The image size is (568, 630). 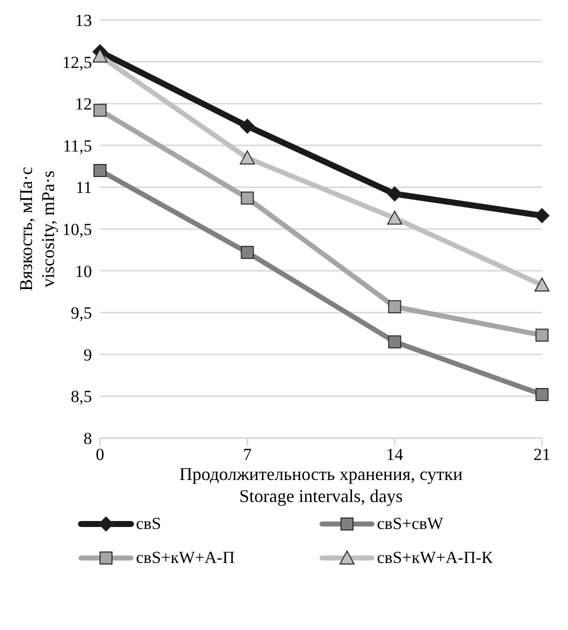 I want to click on y-tick-label: 11, so click(x=84, y=188).